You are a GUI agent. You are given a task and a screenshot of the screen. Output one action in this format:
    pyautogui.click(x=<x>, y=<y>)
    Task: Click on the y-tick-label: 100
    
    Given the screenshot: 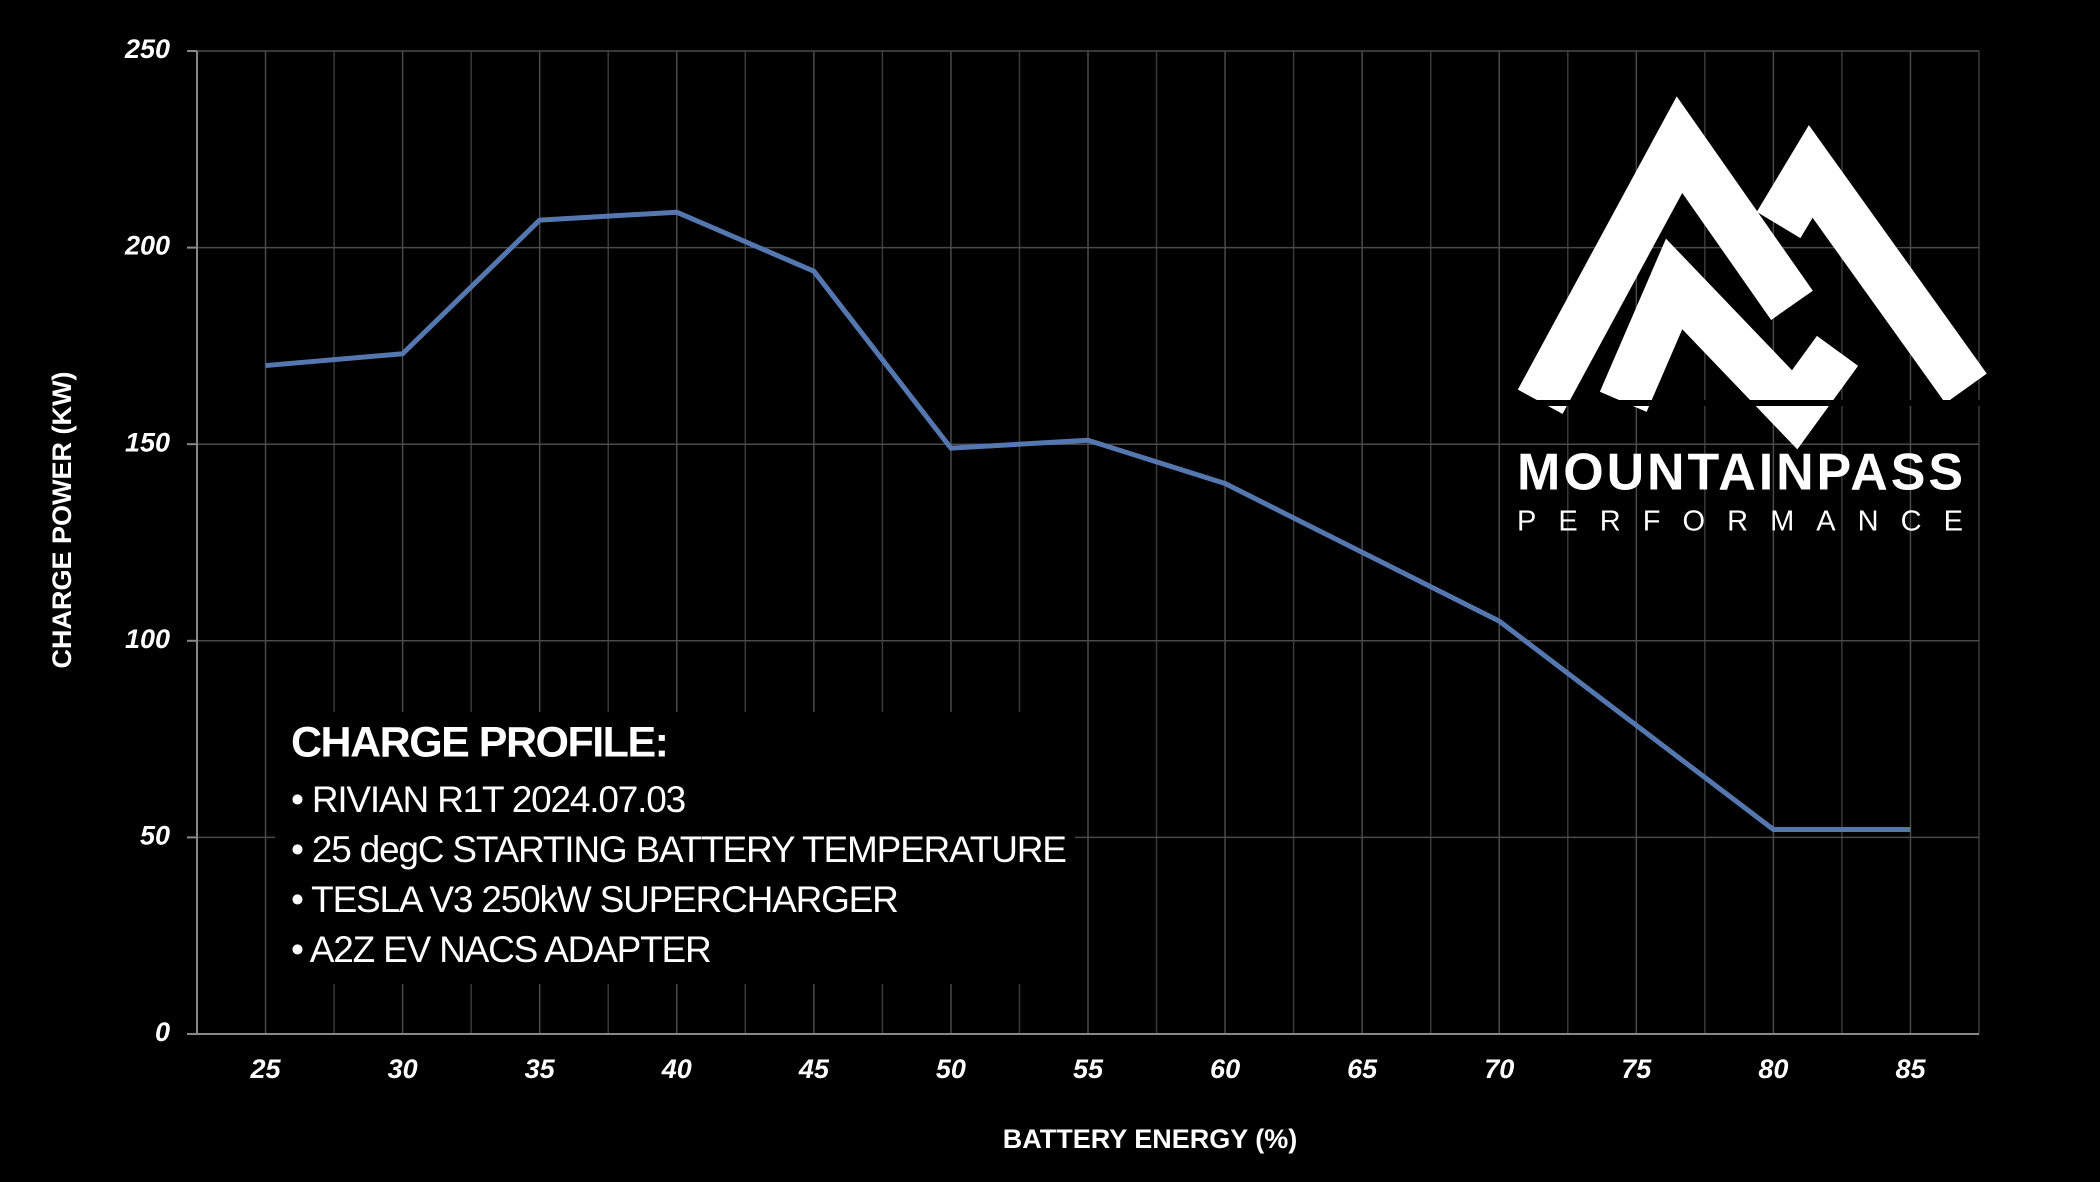 What is the action you would take?
    pyautogui.click(x=147, y=639)
    